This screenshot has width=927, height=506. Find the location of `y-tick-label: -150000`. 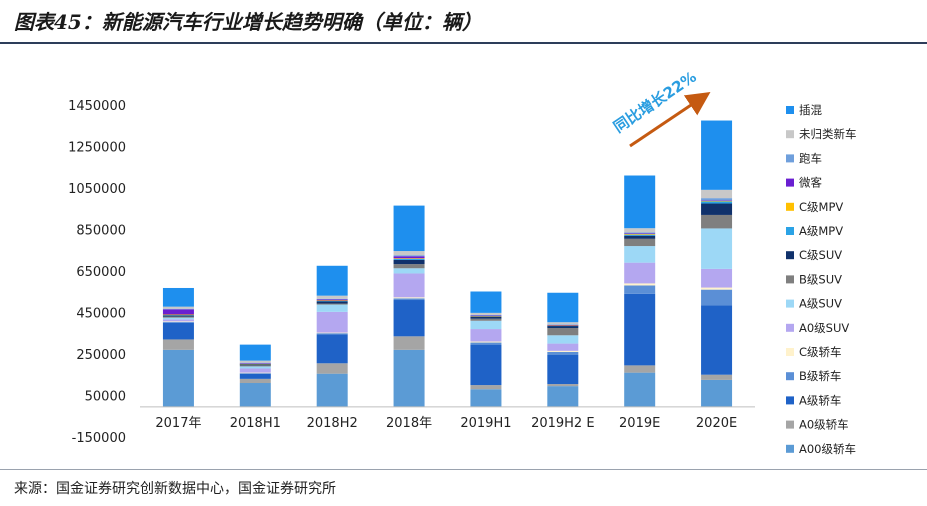

y-tick-label: -150000 is located at coordinates (99, 438).